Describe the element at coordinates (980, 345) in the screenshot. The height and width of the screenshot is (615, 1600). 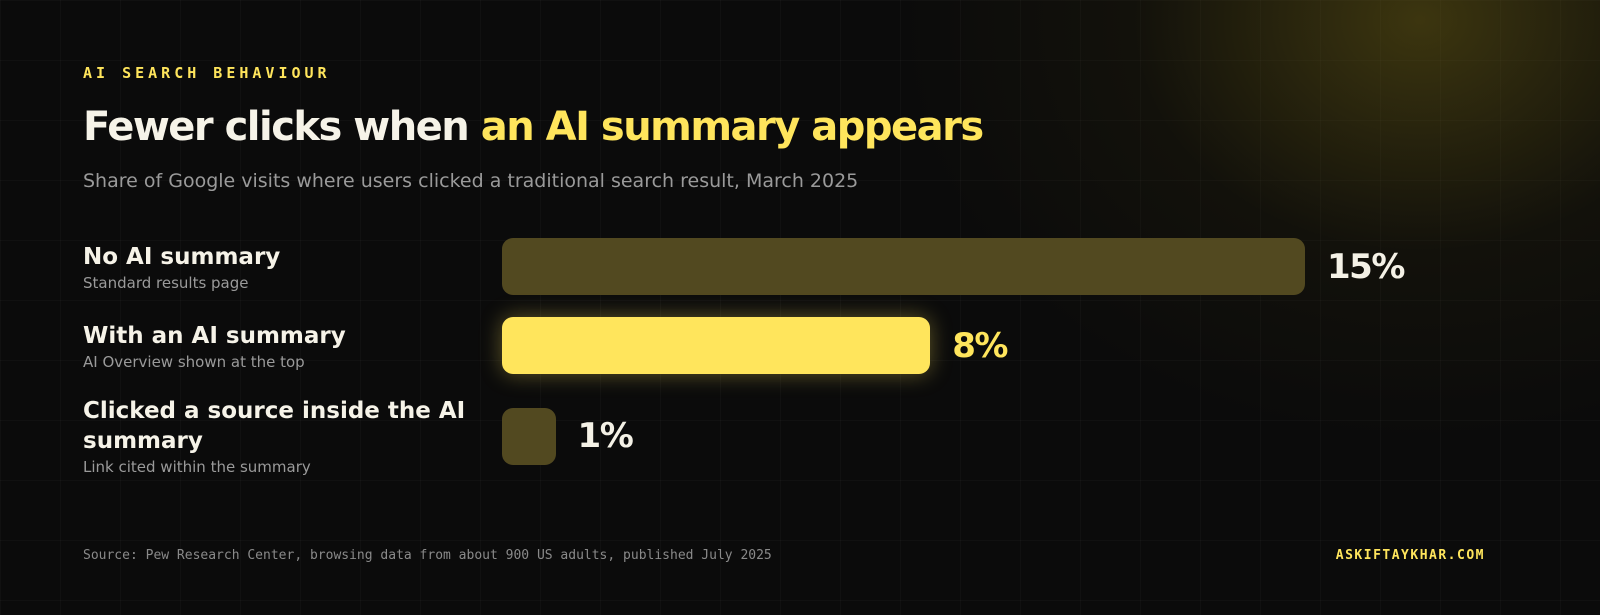
I see `value-label: 8%` at that location.